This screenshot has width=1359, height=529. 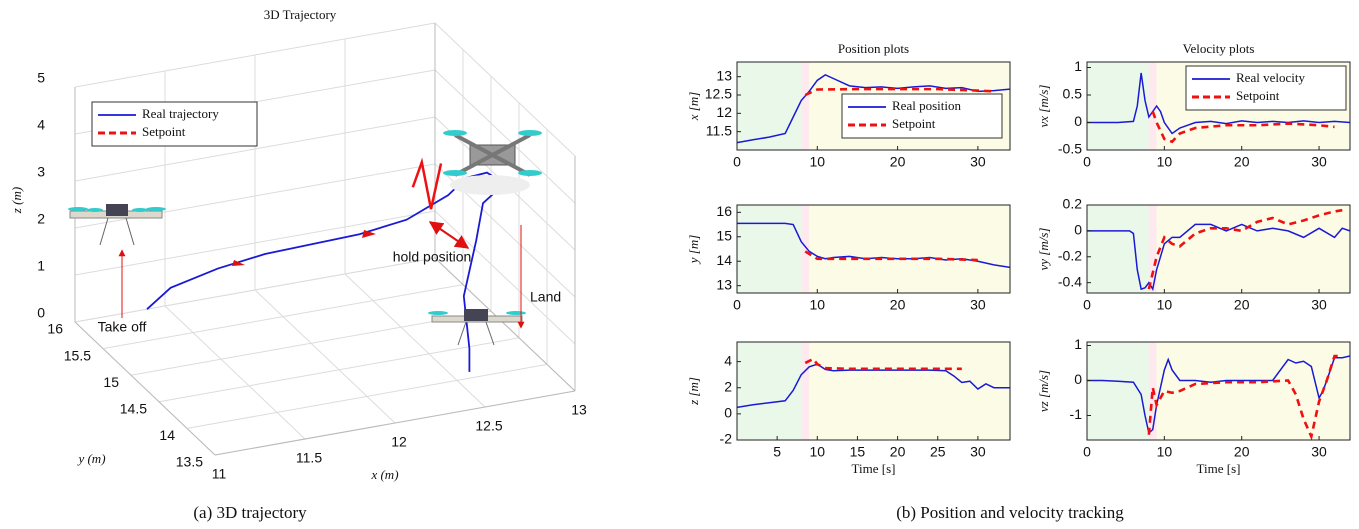 I want to click on chart-title: 3D Trajectory, so click(x=300, y=14).